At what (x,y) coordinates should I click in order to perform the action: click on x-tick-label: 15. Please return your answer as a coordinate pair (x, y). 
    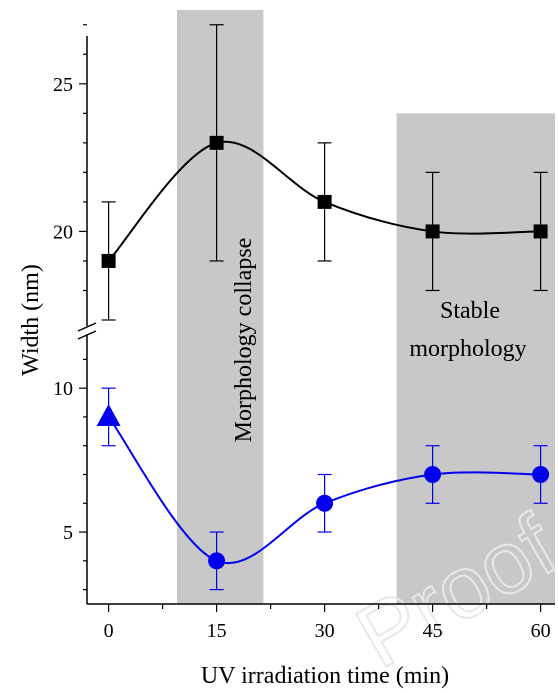
    Looking at the image, I should click on (217, 631).